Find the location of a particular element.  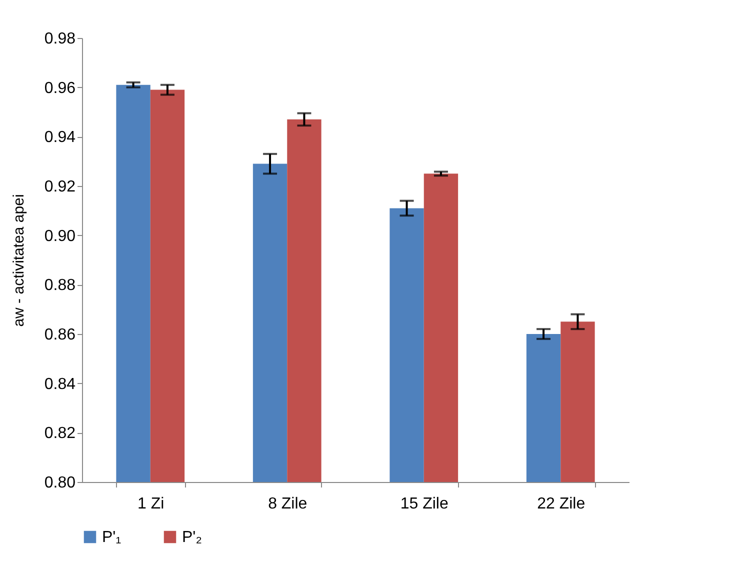

y-tick-label: 0.84 is located at coordinates (60, 384).